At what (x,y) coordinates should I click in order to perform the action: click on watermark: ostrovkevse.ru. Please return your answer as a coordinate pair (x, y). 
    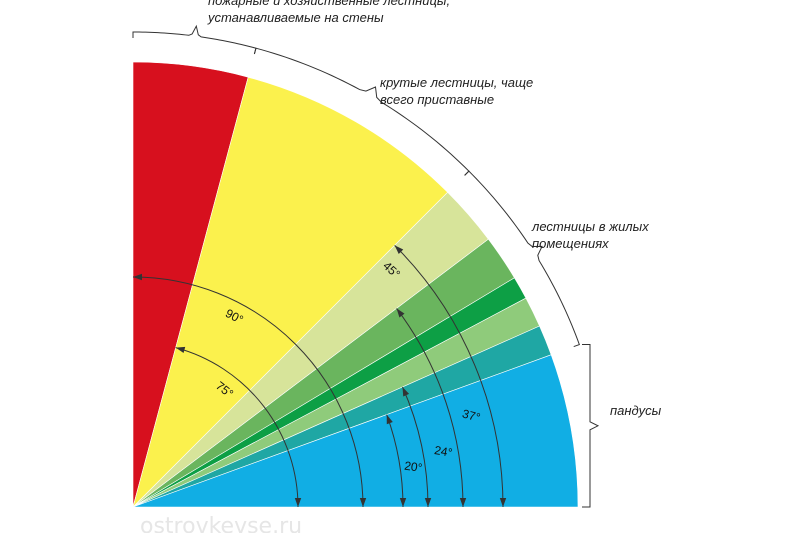
    Looking at the image, I should click on (221, 523).